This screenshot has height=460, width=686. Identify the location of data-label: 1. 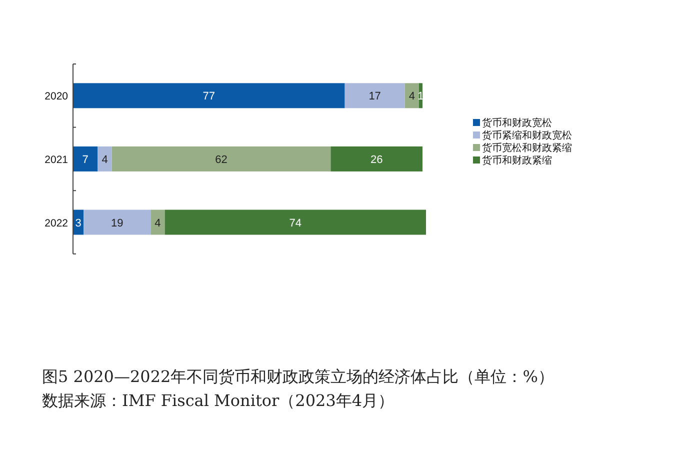
(421, 96).